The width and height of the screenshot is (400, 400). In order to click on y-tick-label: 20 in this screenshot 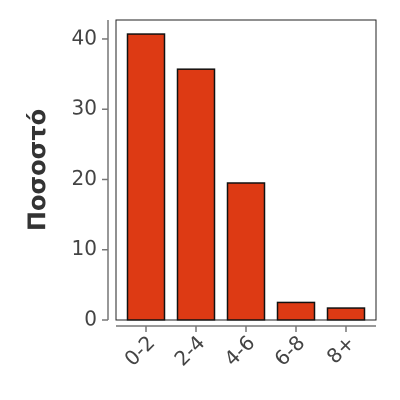, I will do `click(84, 178)`.